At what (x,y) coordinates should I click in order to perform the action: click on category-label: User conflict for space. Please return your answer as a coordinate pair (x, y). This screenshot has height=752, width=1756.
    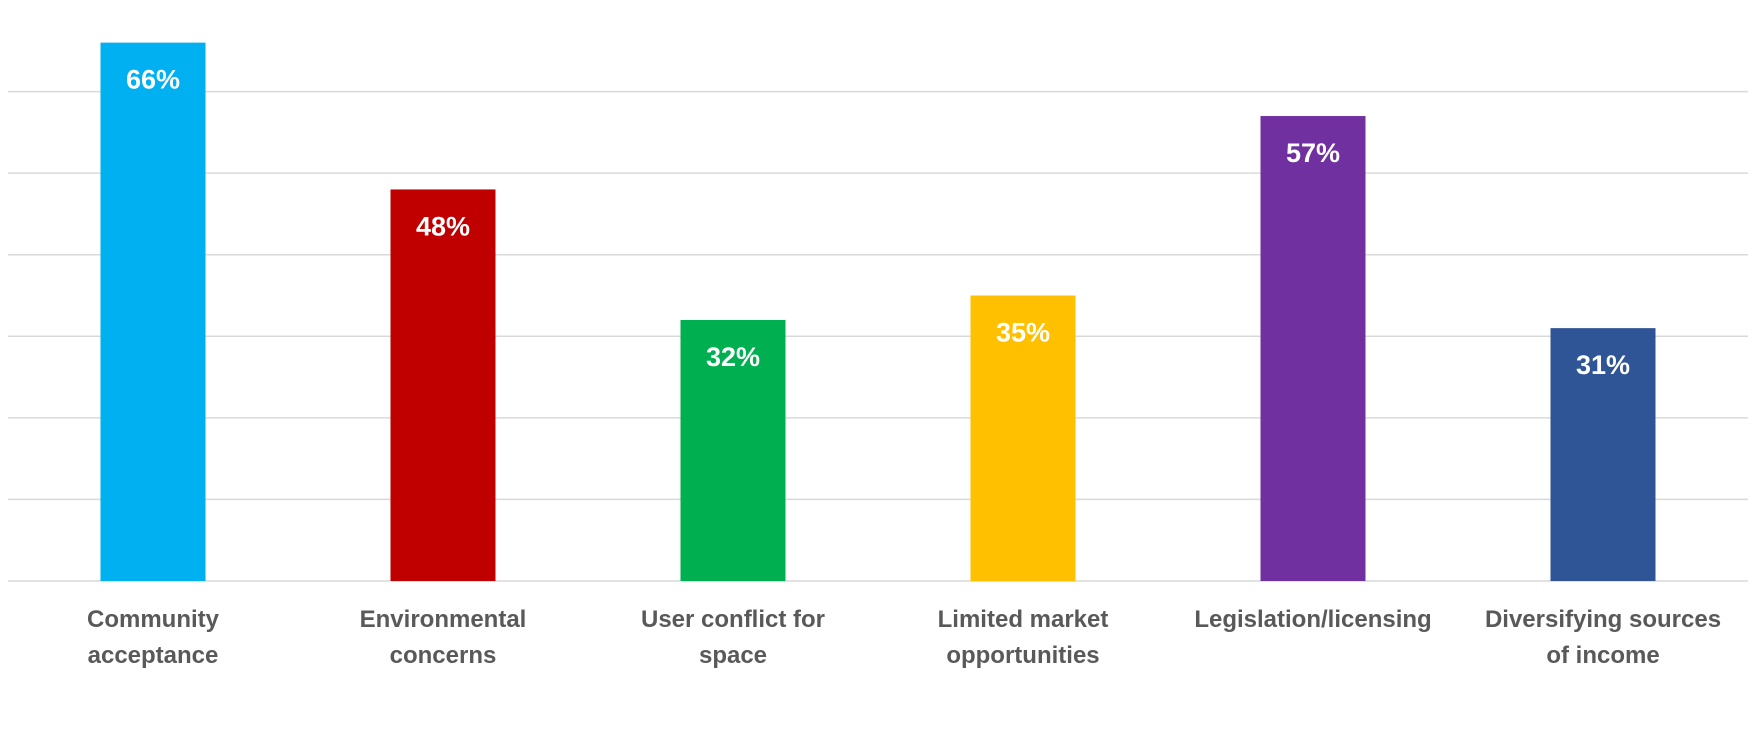
    Looking at the image, I should click on (733, 637).